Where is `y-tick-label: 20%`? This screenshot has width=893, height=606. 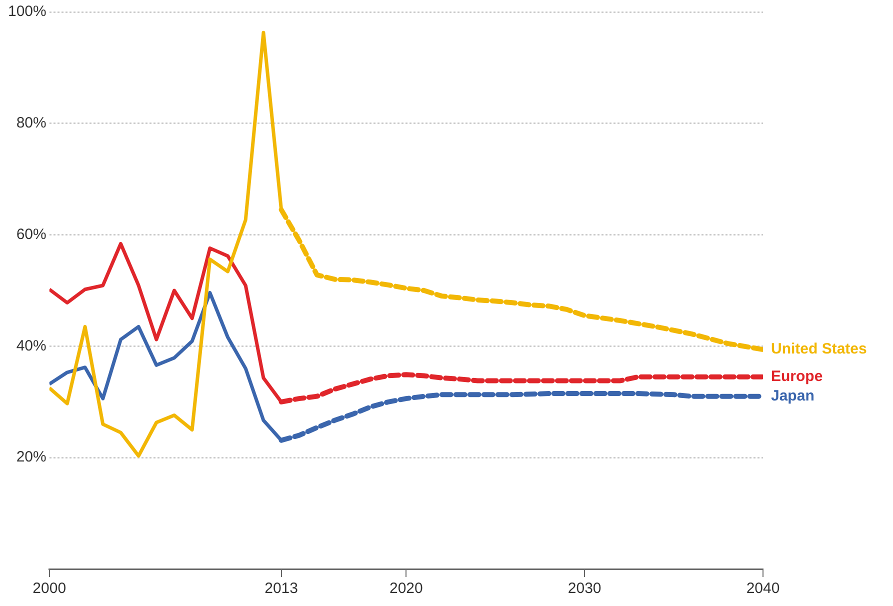 y-tick-label: 20% is located at coordinates (31, 457).